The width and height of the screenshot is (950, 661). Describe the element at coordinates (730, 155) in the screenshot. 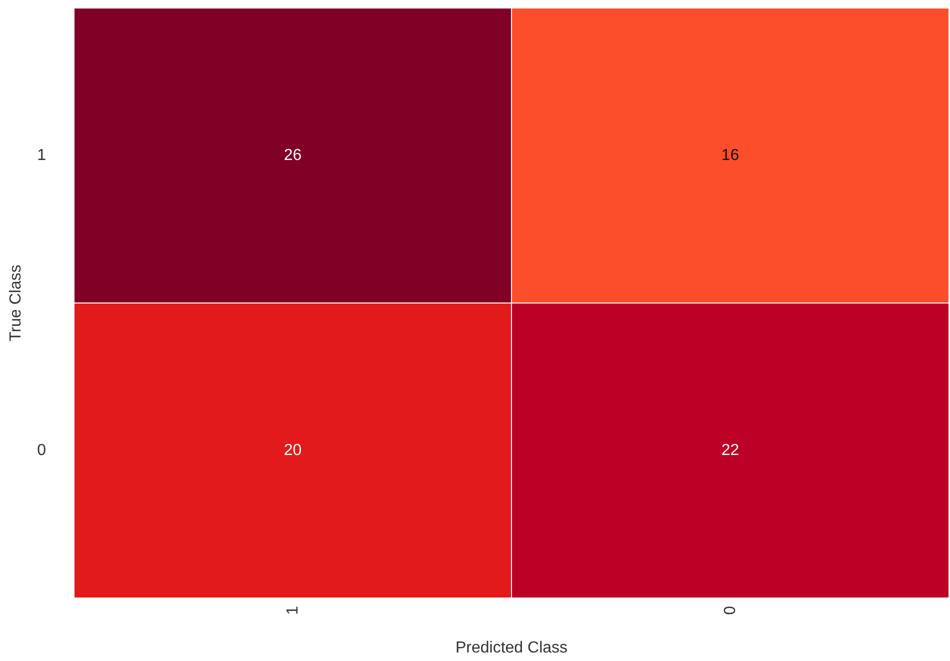

I see `data-label: 16` at that location.